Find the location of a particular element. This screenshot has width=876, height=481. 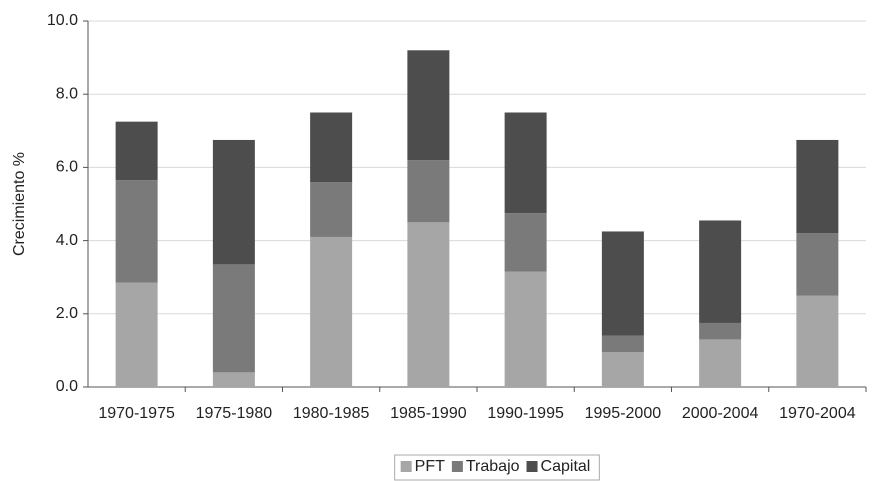

y-tick-label: 4.0 is located at coordinates (67, 240).